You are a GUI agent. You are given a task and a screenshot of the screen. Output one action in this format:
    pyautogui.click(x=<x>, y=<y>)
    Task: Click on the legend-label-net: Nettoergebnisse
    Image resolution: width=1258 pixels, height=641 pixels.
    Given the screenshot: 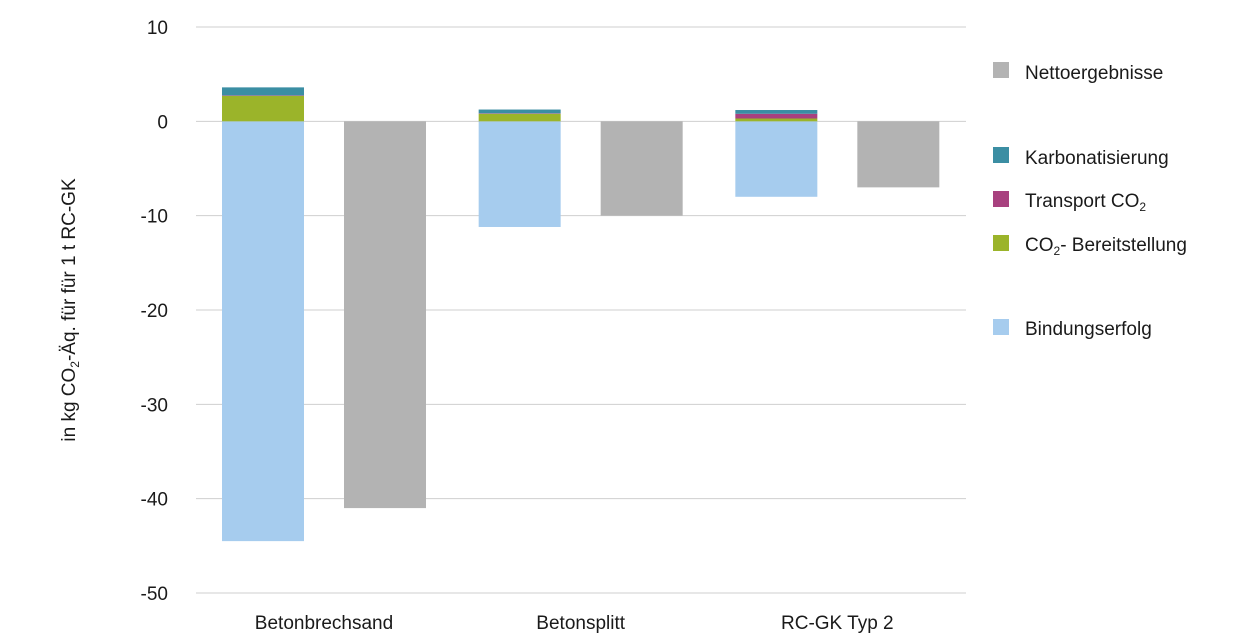 What is the action you would take?
    pyautogui.click(x=1094, y=73)
    